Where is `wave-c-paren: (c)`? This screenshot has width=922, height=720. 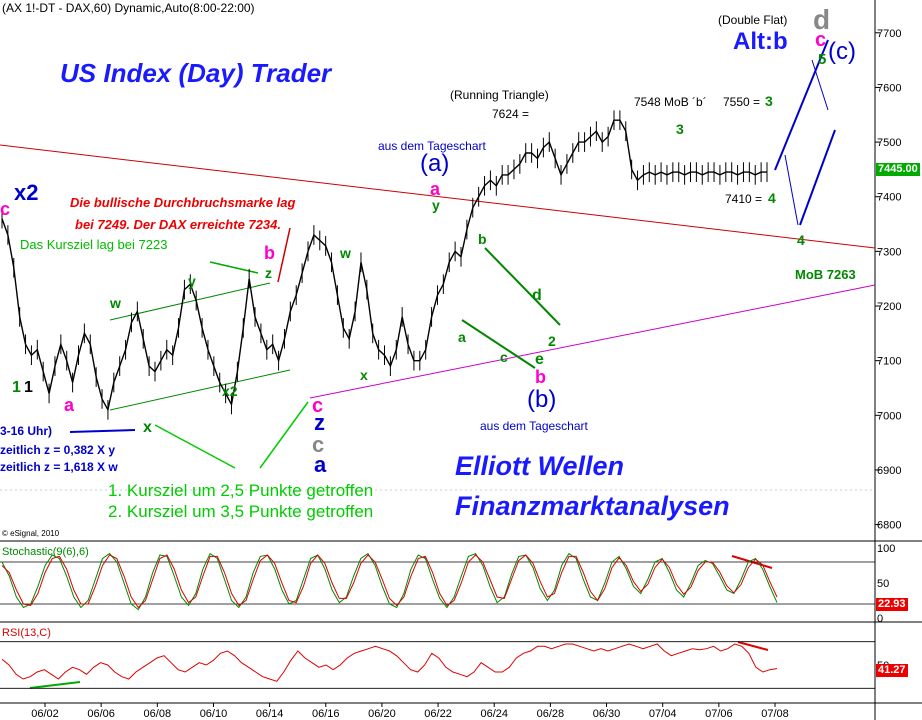
wave-c-paren: (c) is located at coordinates (842, 51).